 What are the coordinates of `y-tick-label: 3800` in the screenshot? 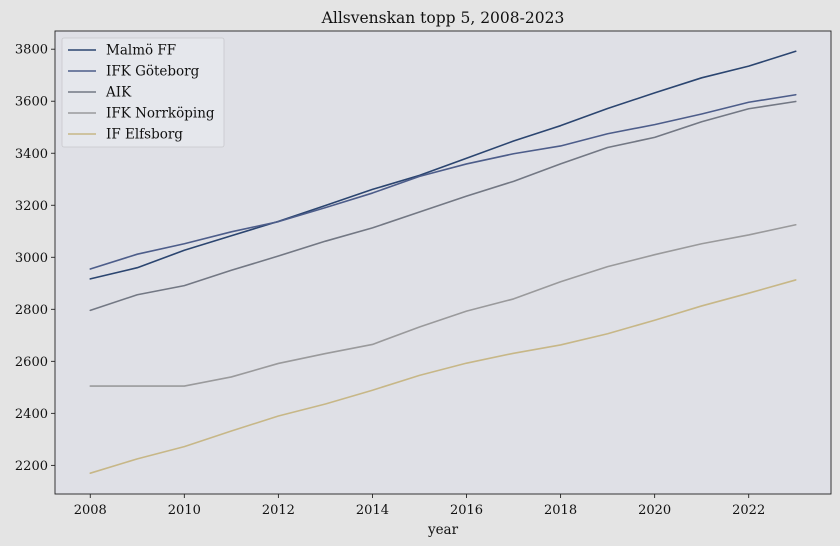 It's located at (31, 50).